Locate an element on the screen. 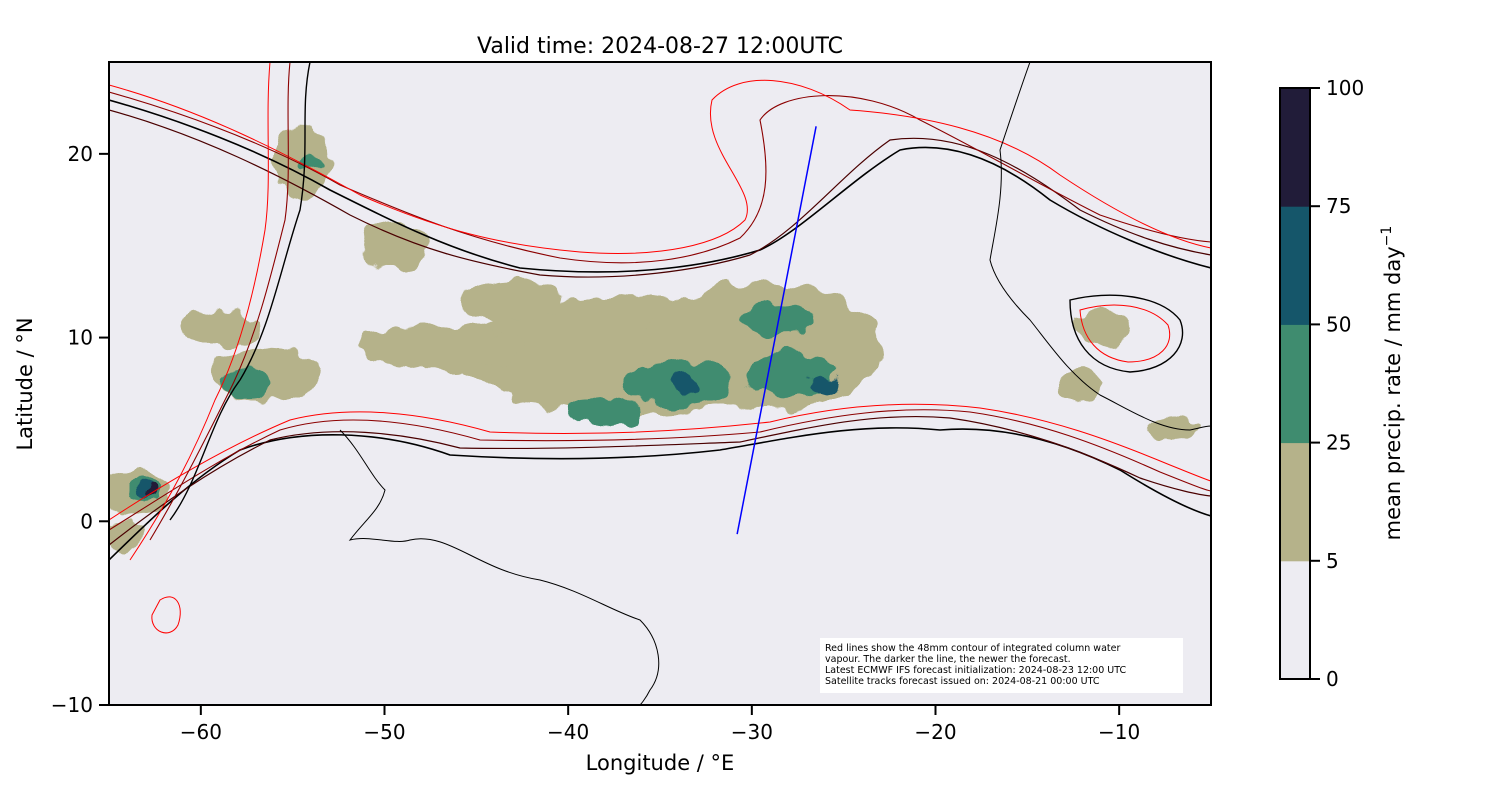 The width and height of the screenshot is (1500, 800). colorbar-ticks: 0 5 25 50 75 100 is located at coordinates (1337, 383).